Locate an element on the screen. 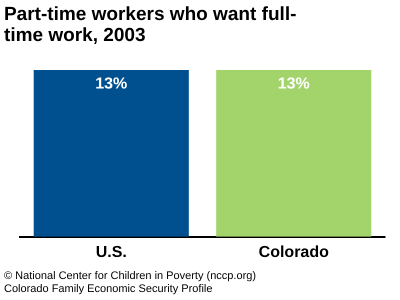  chart-title: Part-time workers who want full-time work, 2003 is located at coordinates (151, 25).